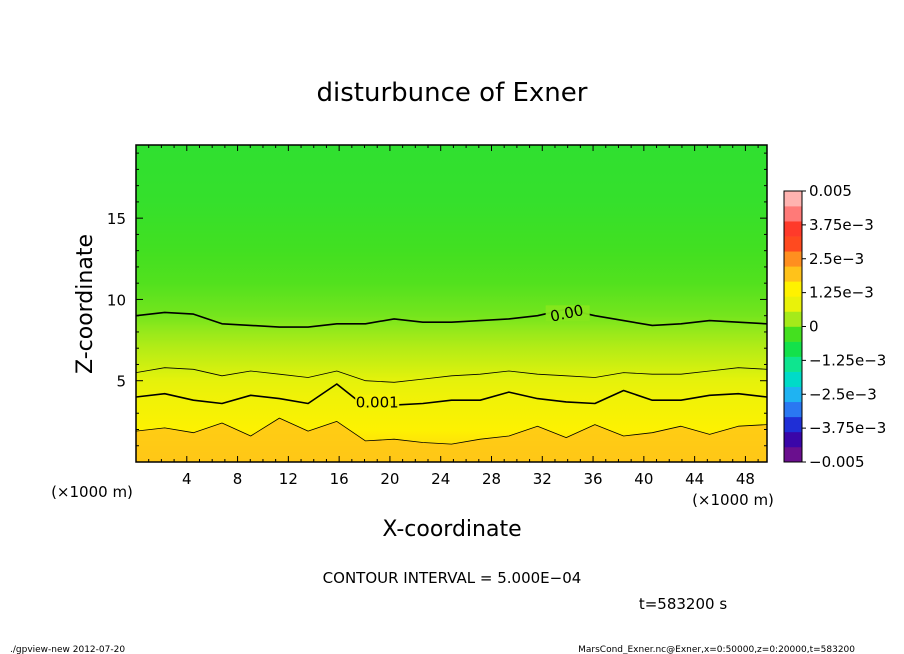  What do you see at coordinates (814, 327) in the screenshot?
I see `colorbar-tick-label: 0` at bounding box center [814, 327].